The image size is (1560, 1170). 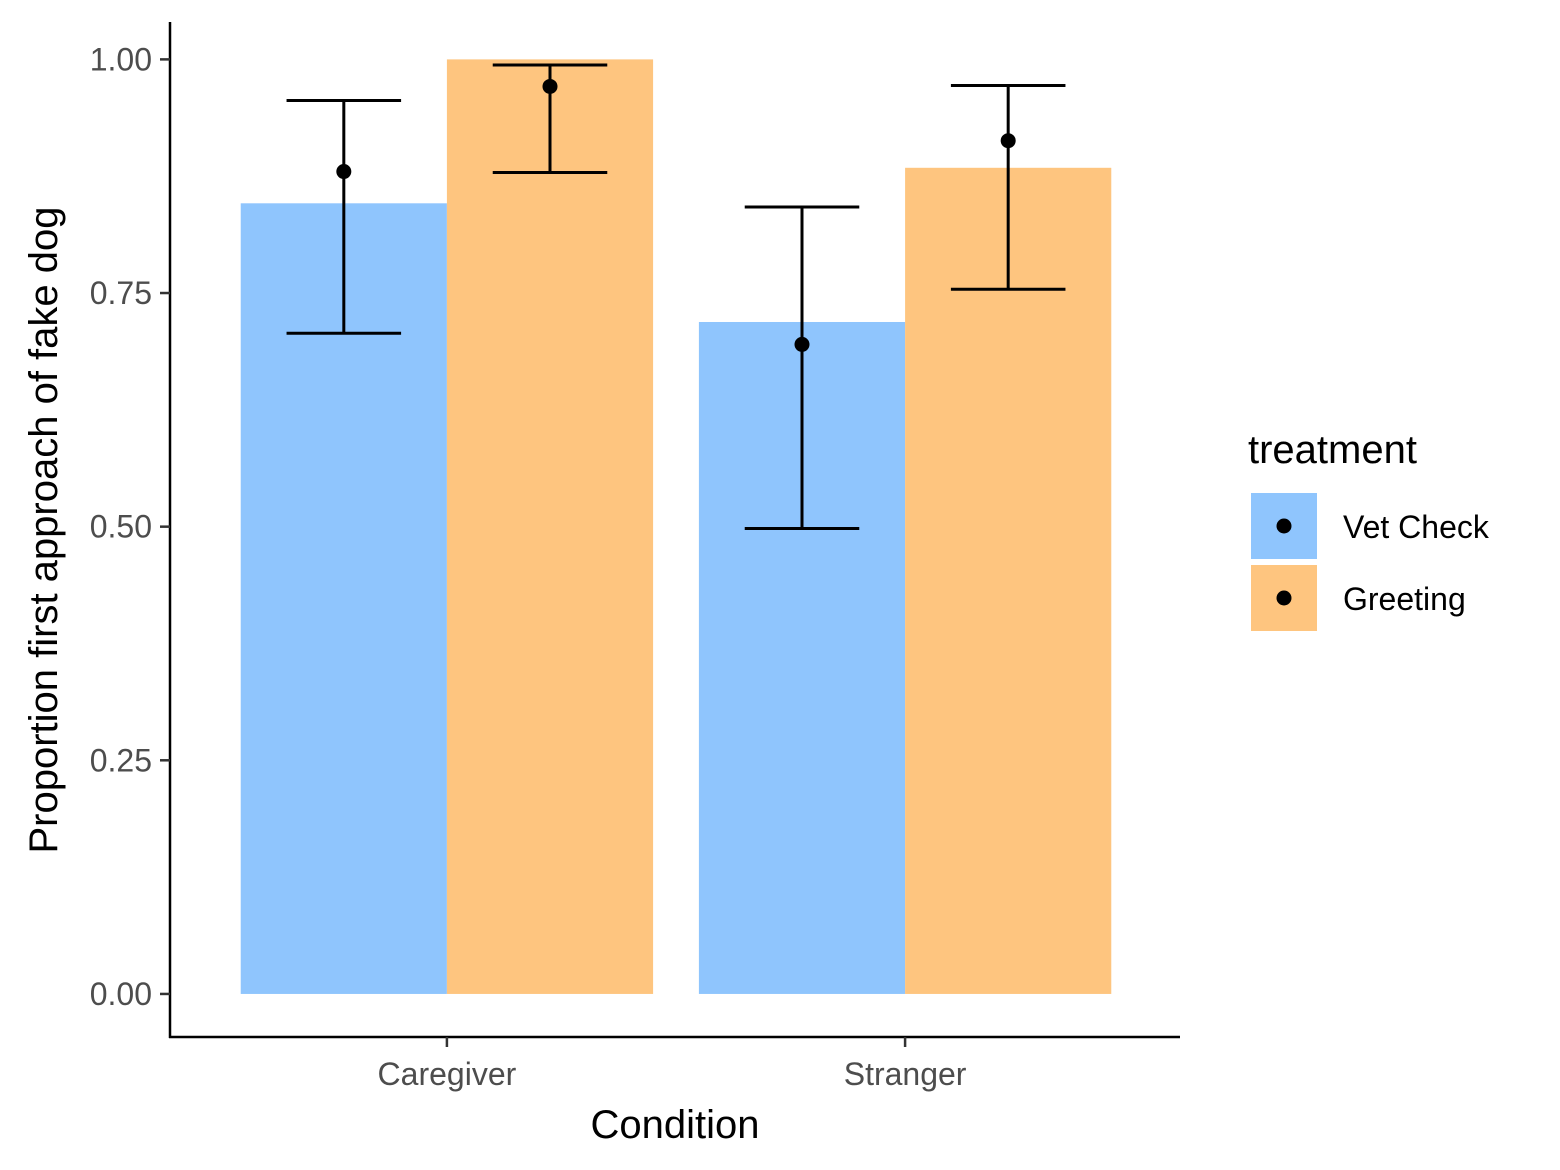 I want to click on y-tick-label: 0.25, so click(x=121, y=760).